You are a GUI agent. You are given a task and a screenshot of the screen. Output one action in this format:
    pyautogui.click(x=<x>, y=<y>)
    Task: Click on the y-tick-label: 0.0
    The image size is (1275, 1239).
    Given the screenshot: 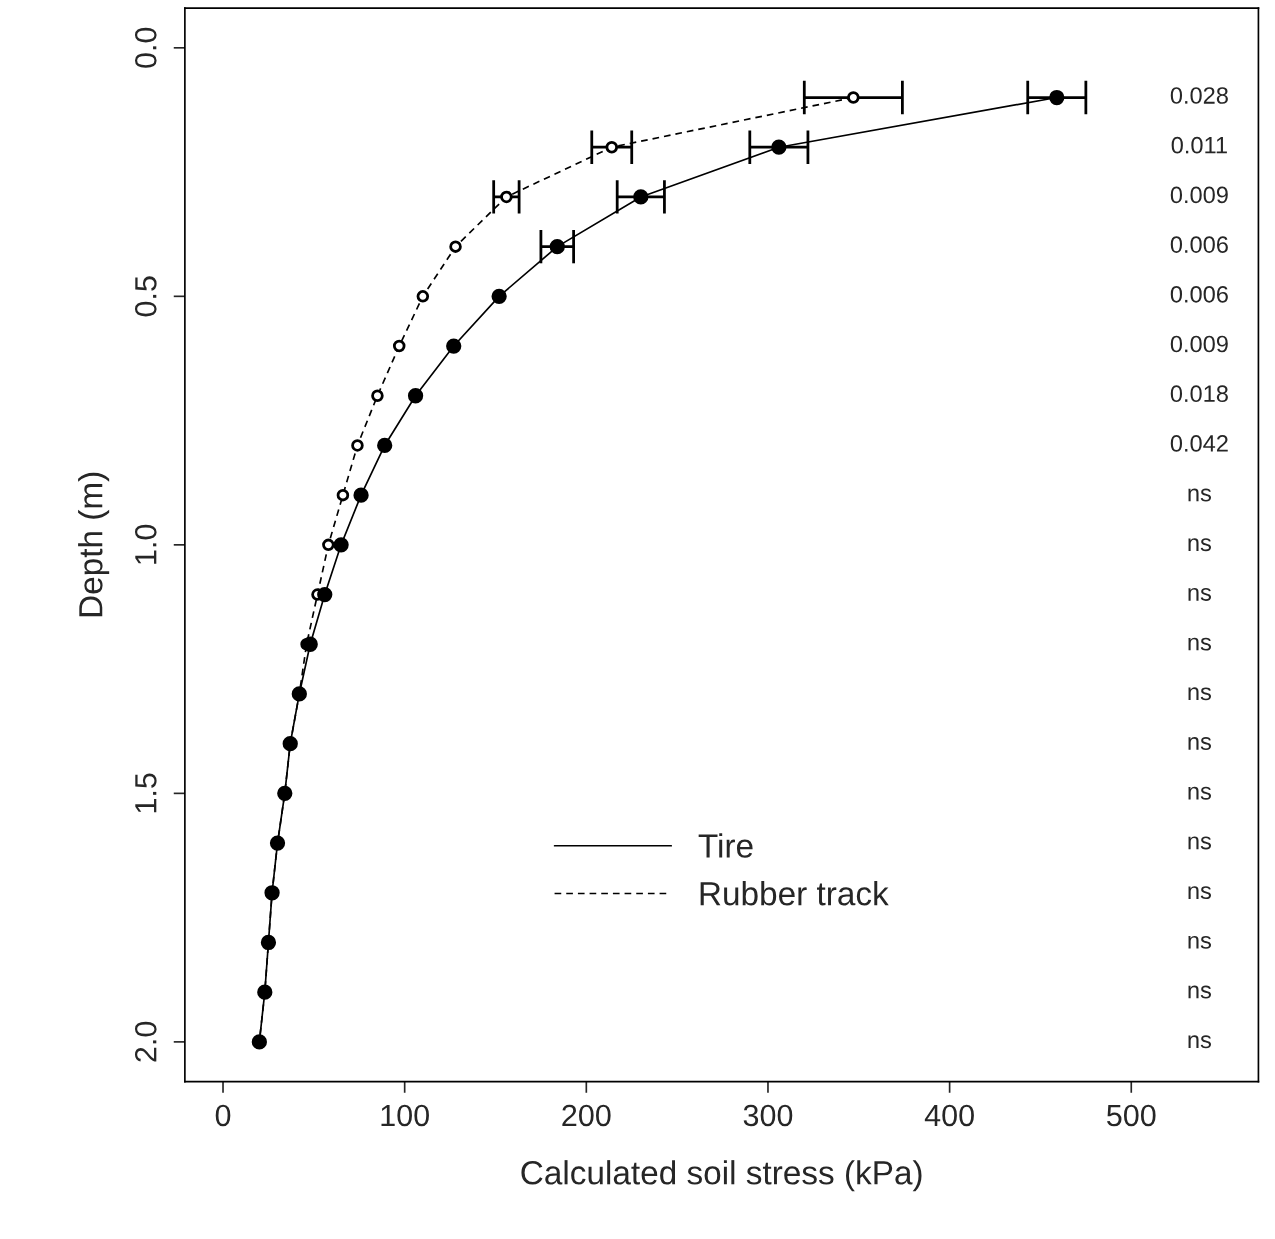 What is the action you would take?
    pyautogui.click(x=145, y=47)
    